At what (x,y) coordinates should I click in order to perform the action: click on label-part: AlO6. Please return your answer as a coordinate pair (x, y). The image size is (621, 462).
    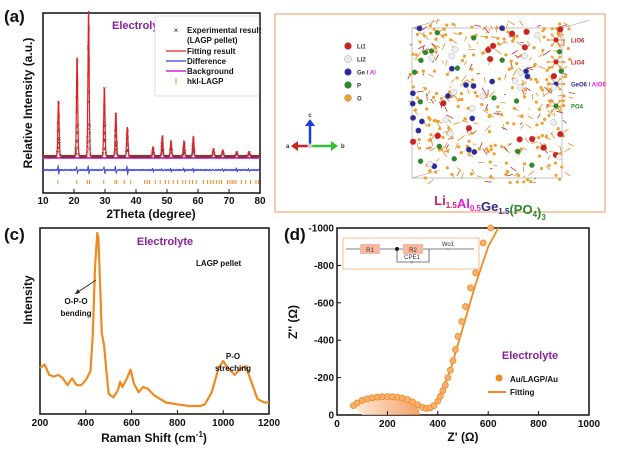
    Looking at the image, I should click on (599, 86).